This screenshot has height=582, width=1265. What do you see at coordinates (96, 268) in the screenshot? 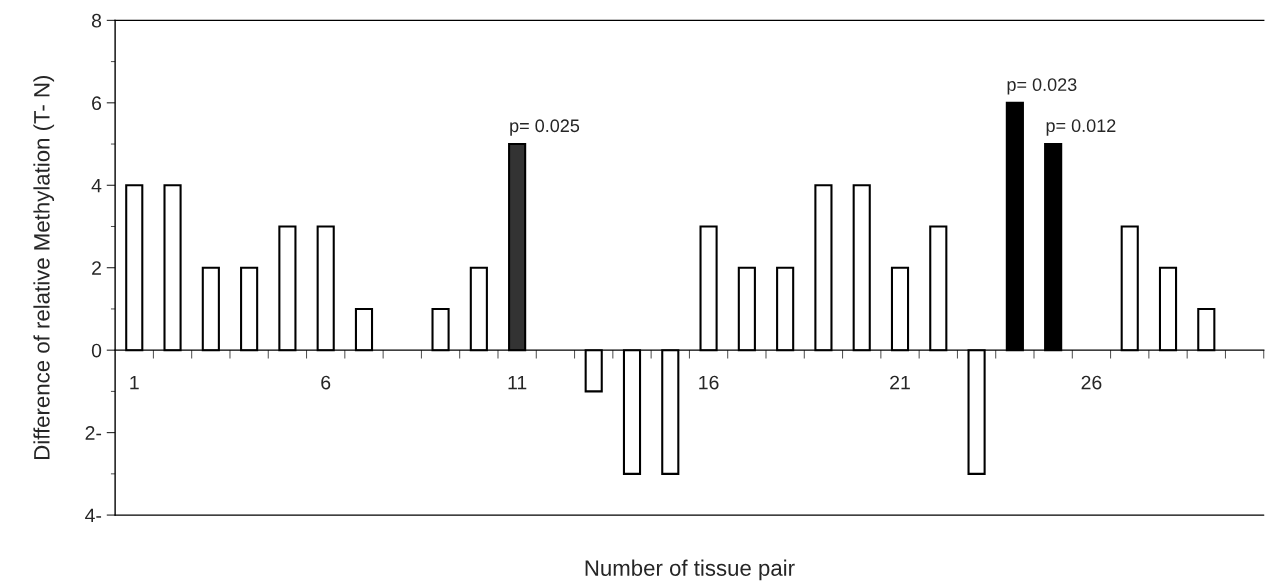
I see `y-tick-label: 2` at bounding box center [96, 268].